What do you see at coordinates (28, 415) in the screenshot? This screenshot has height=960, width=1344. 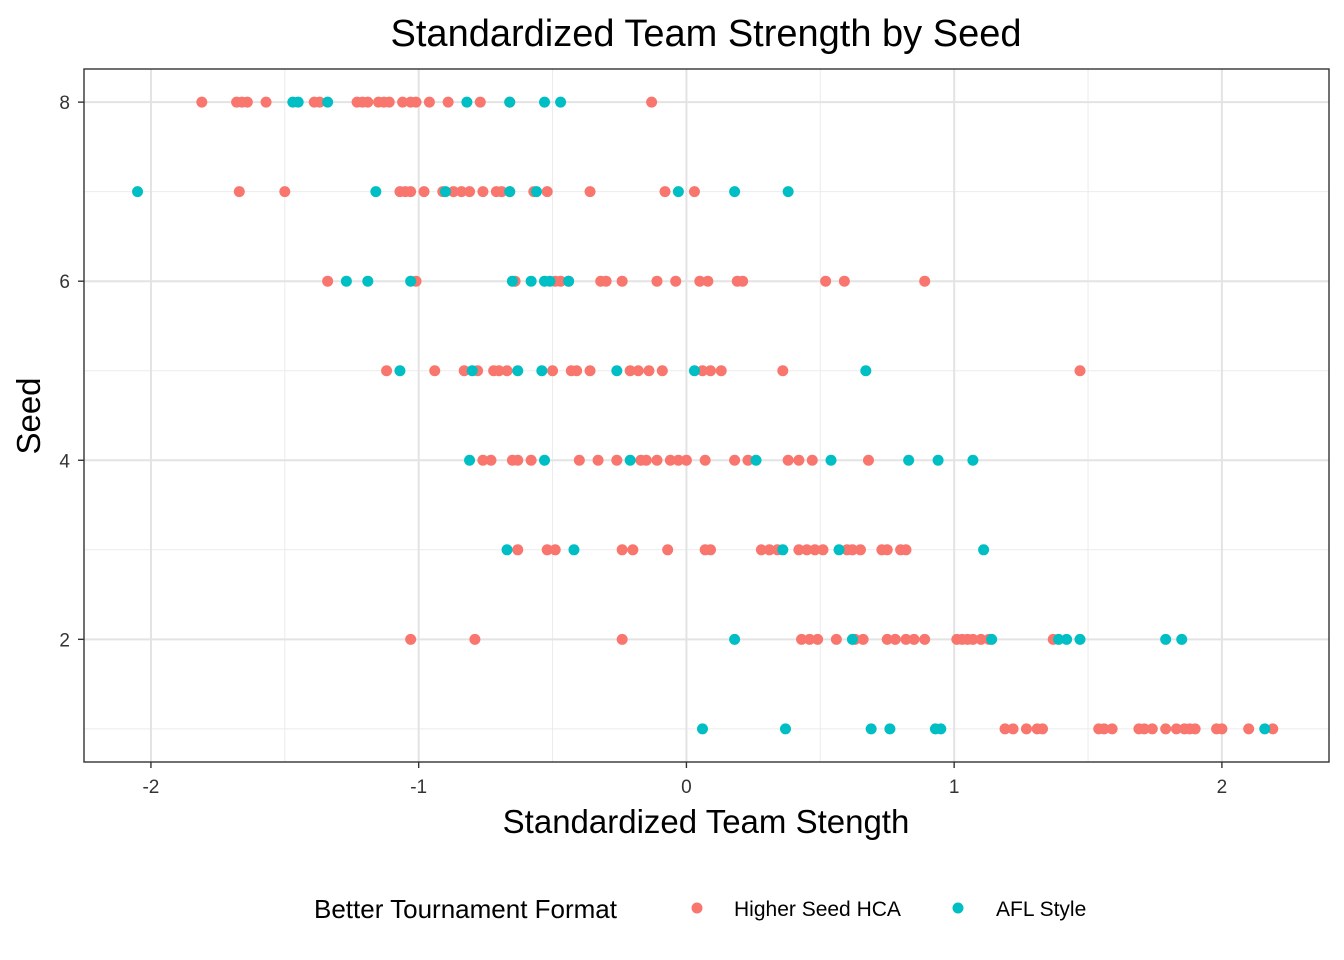 I see `y-axis-title: Seed` at bounding box center [28, 415].